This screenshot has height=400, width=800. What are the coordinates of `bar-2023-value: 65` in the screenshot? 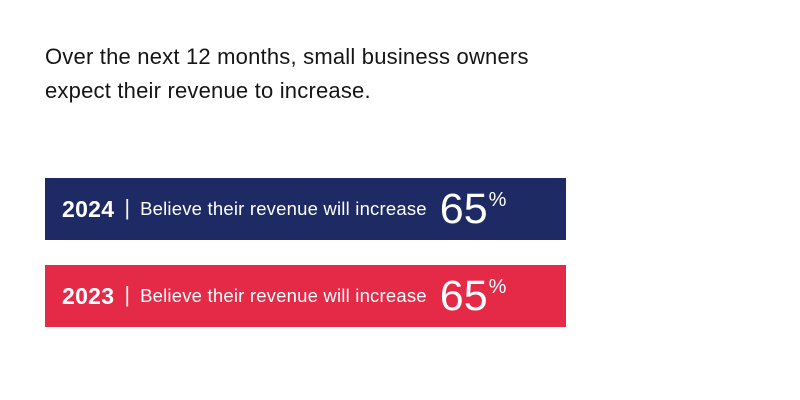 It's located at (463, 295).